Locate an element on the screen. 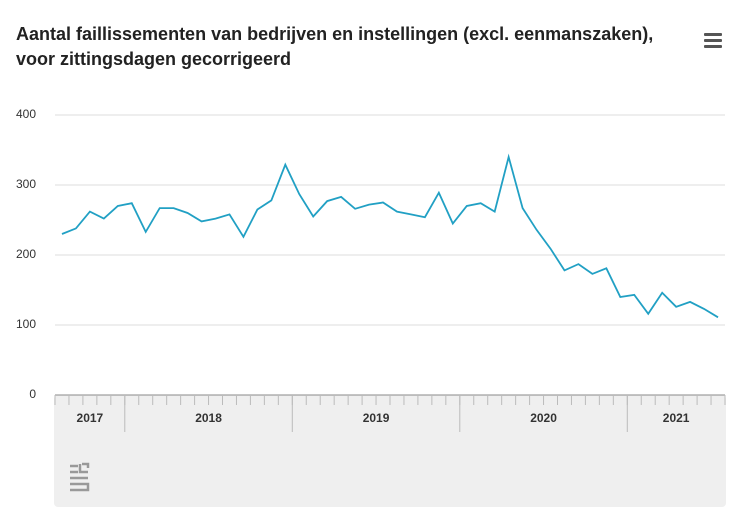  x-tick-label: 2018 is located at coordinates (208, 418).